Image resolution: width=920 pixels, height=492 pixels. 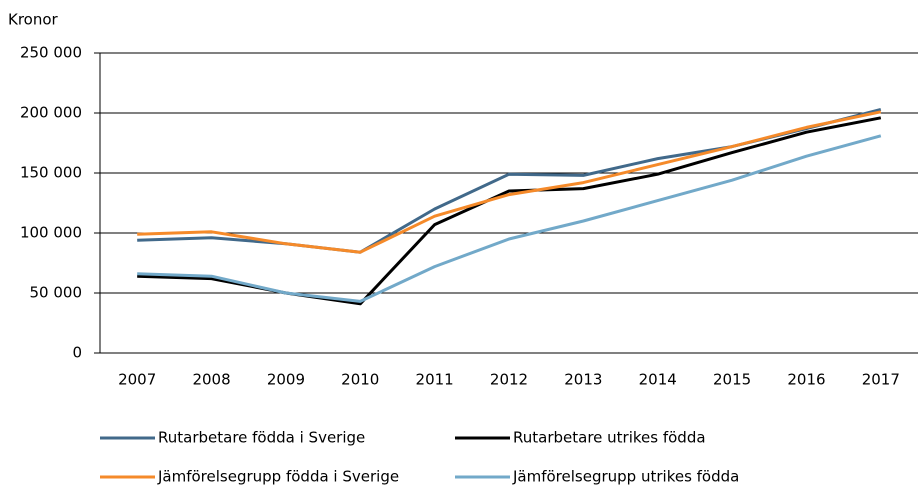 I want to click on y-tick-label: 100 000, so click(x=51, y=233).